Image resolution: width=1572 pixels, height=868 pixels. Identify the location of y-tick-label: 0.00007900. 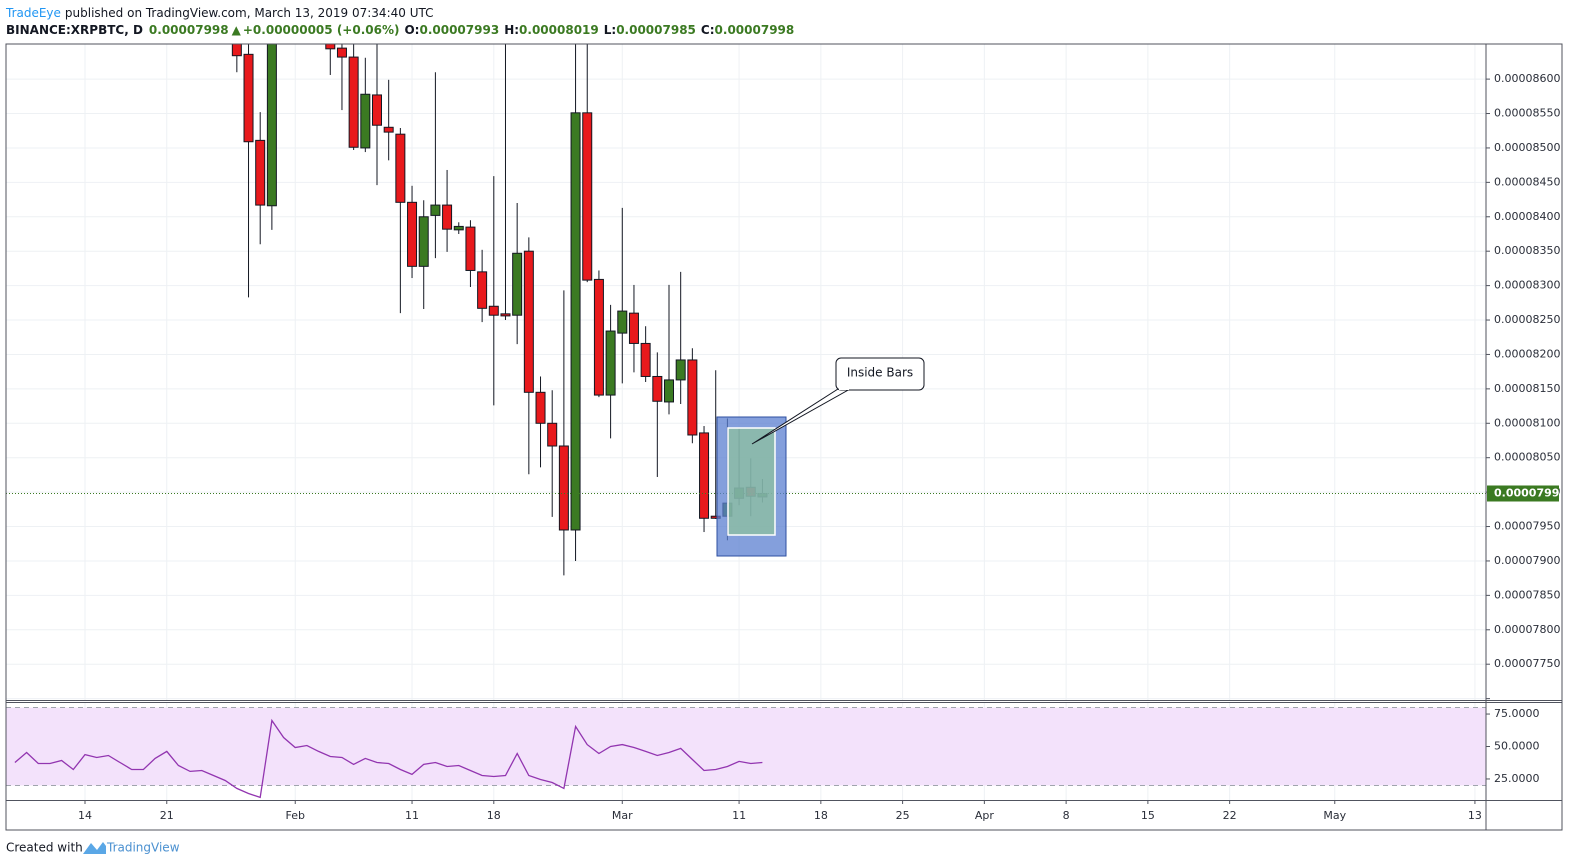
(1527, 560).